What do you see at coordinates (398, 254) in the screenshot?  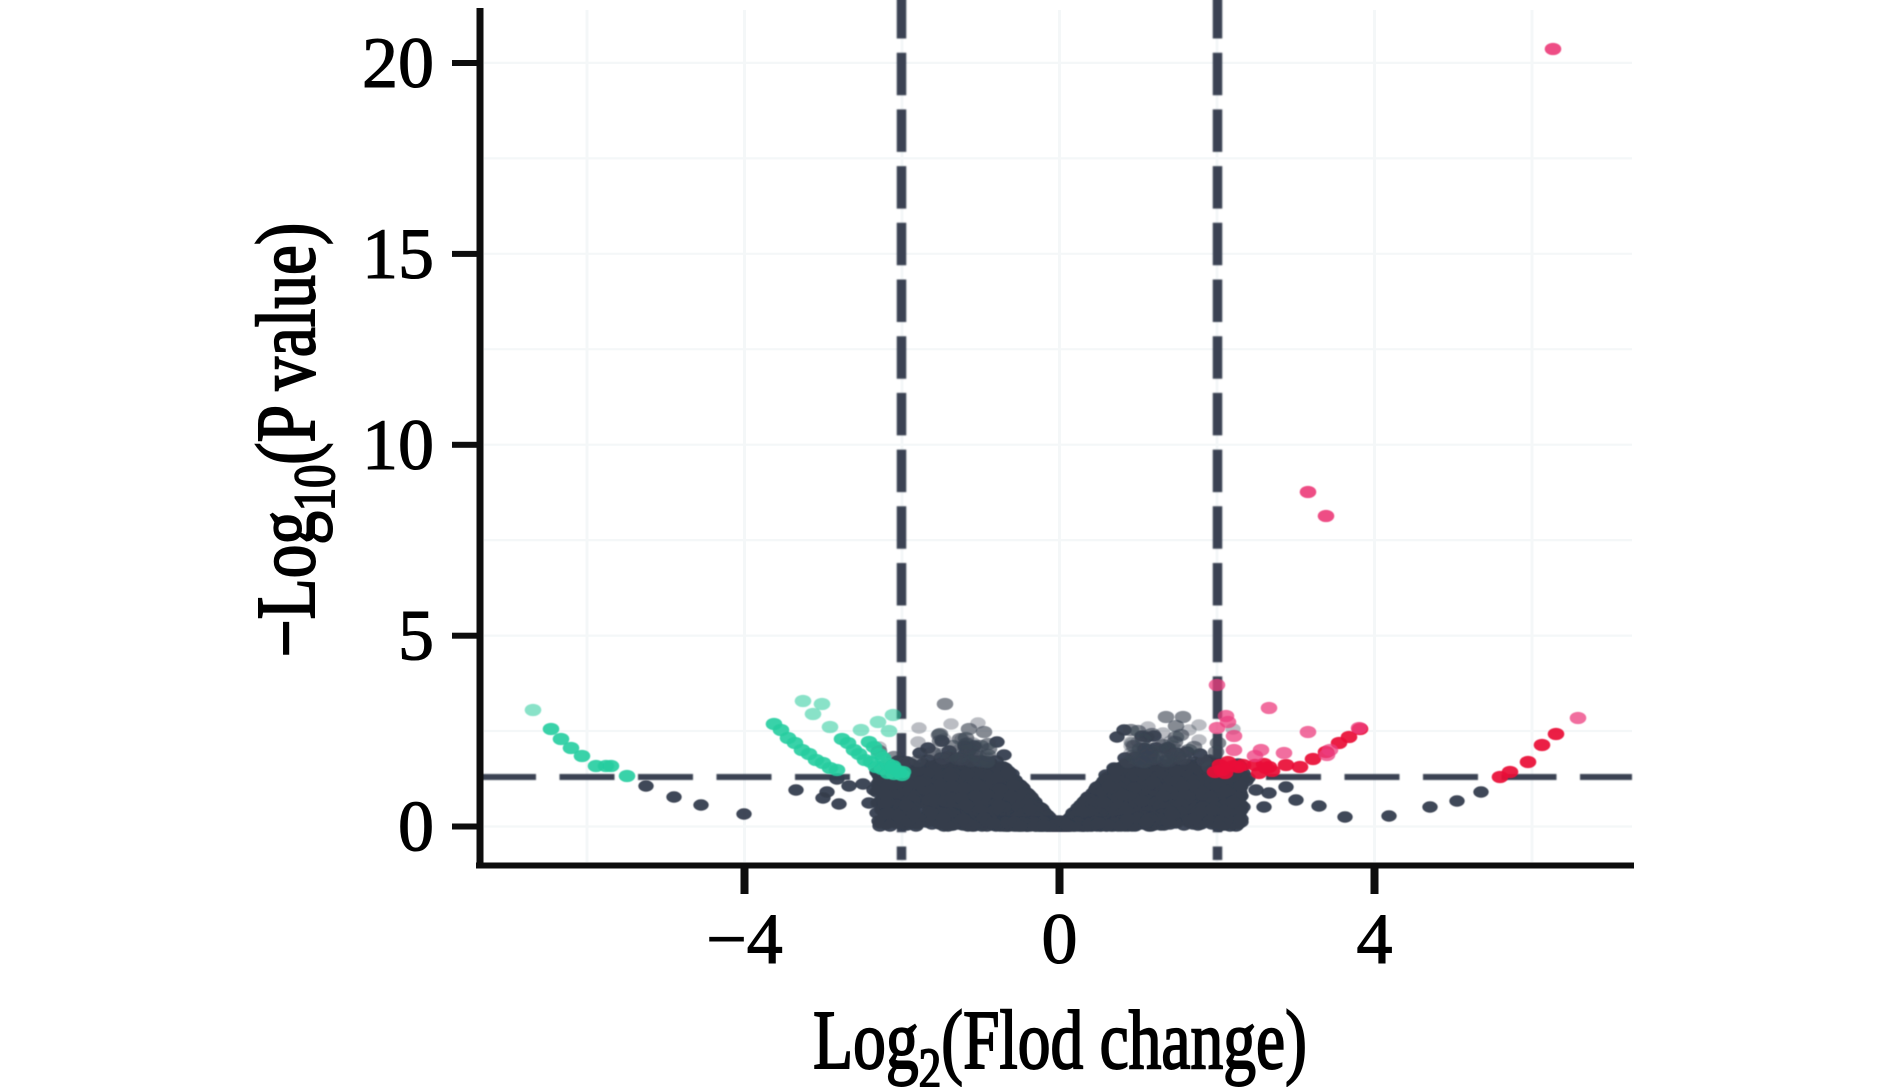 I see `svg-text: 15` at bounding box center [398, 254].